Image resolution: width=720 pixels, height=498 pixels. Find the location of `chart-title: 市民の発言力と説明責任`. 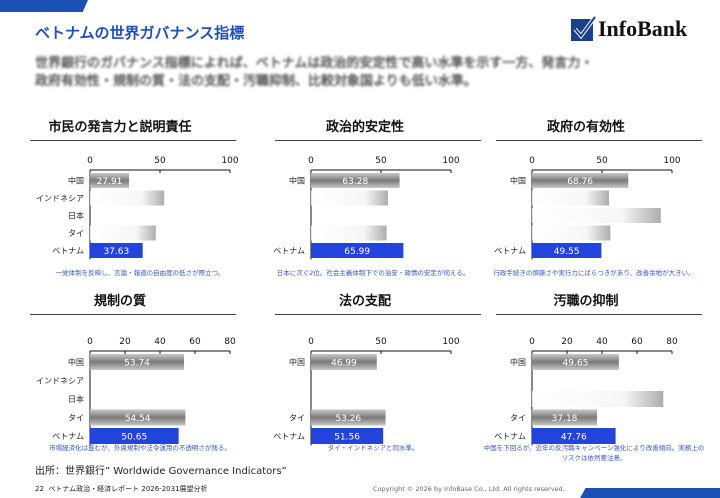

chart-title: 市民の発言力と説明責任 is located at coordinates (120, 127).